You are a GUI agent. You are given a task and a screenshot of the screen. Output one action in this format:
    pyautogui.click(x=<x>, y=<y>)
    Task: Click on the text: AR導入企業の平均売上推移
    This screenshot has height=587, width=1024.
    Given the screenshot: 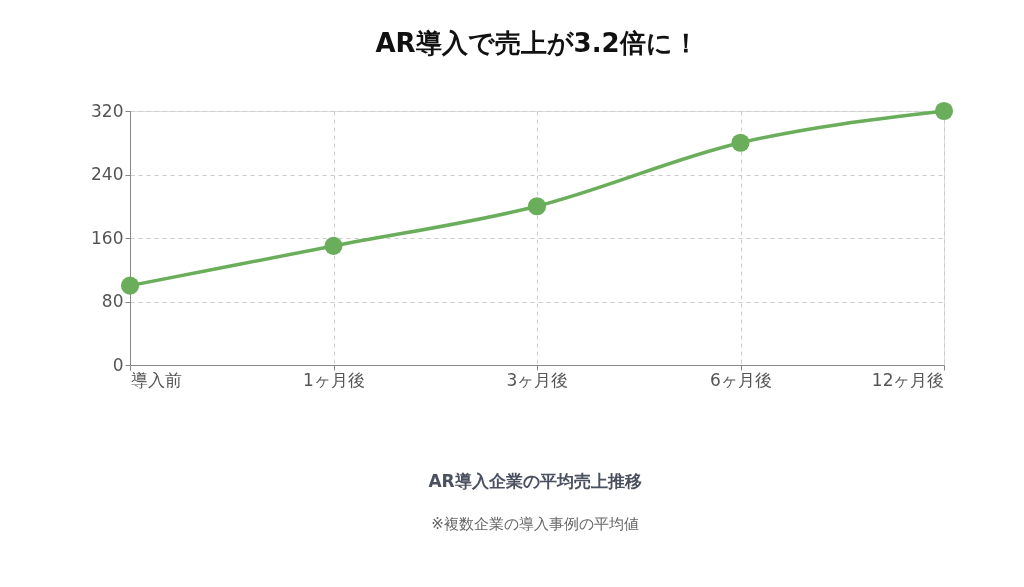 What is the action you would take?
    pyautogui.click(x=535, y=481)
    